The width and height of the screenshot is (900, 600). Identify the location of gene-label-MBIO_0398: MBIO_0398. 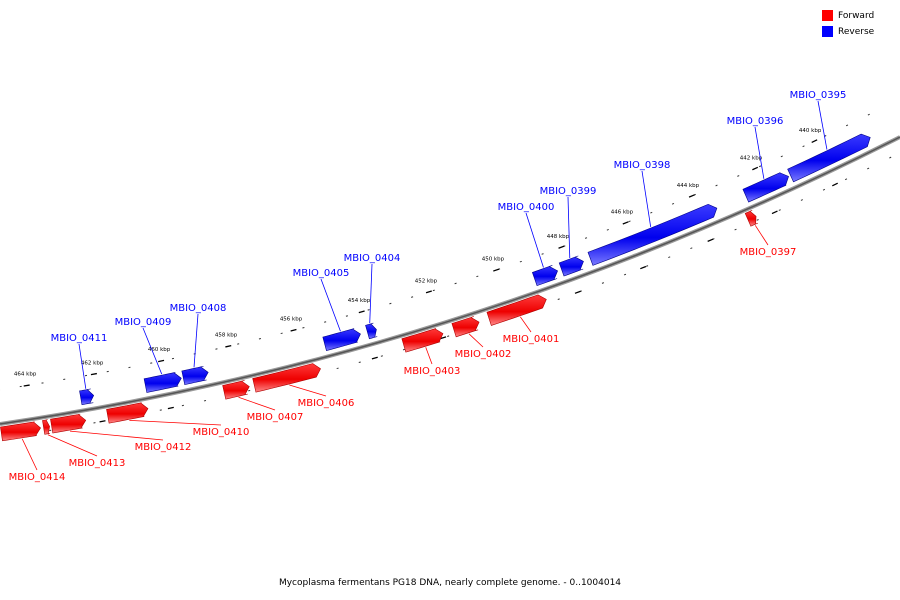
(642, 165).